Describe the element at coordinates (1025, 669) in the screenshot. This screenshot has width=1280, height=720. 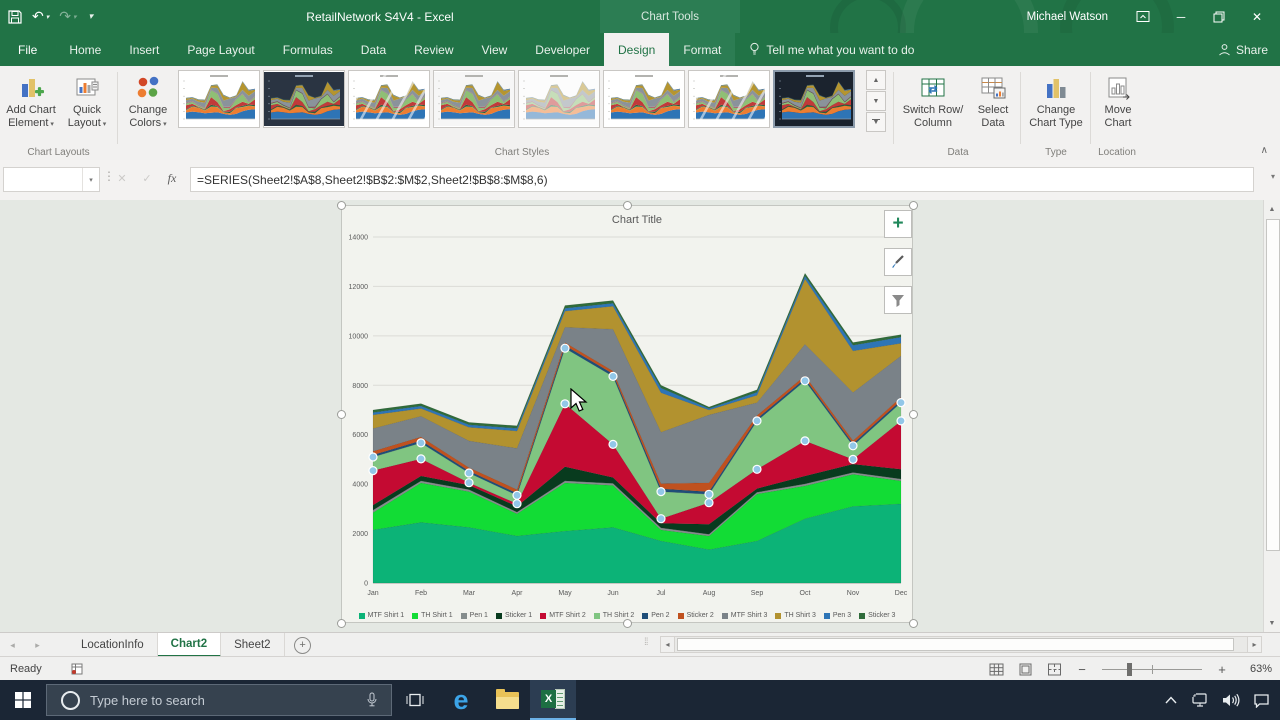
I see `page-layout-view-button` at that location.